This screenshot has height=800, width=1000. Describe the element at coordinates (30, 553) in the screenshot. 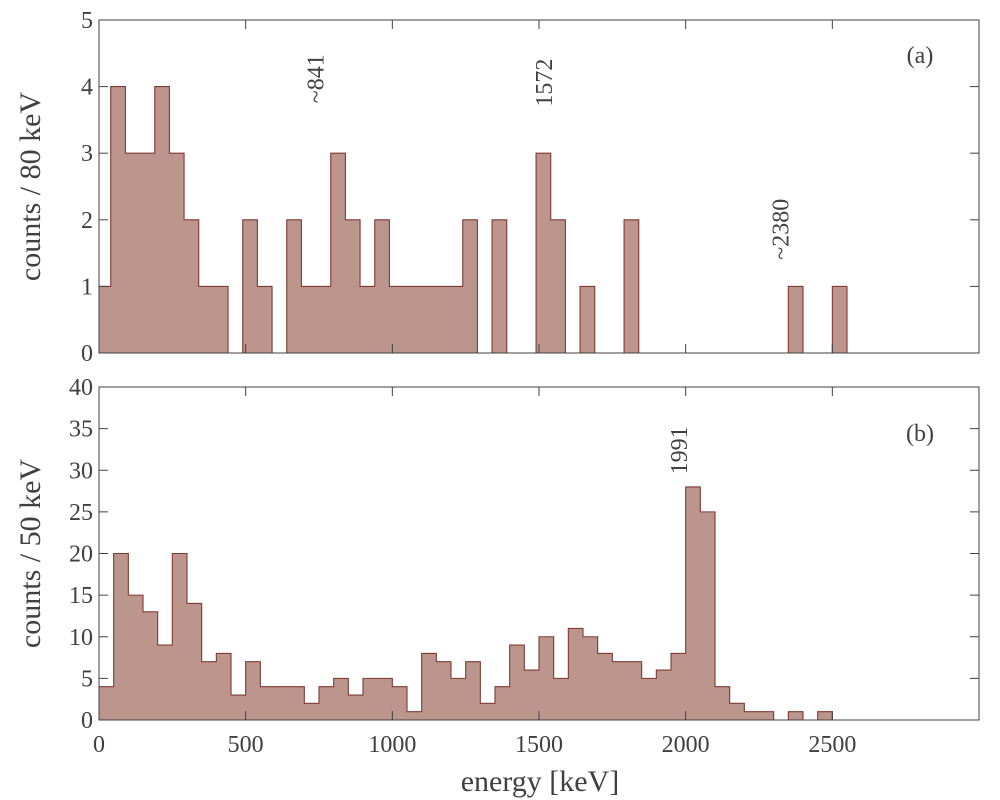

I see `y-axis-label: counts / 50 keV` at that location.